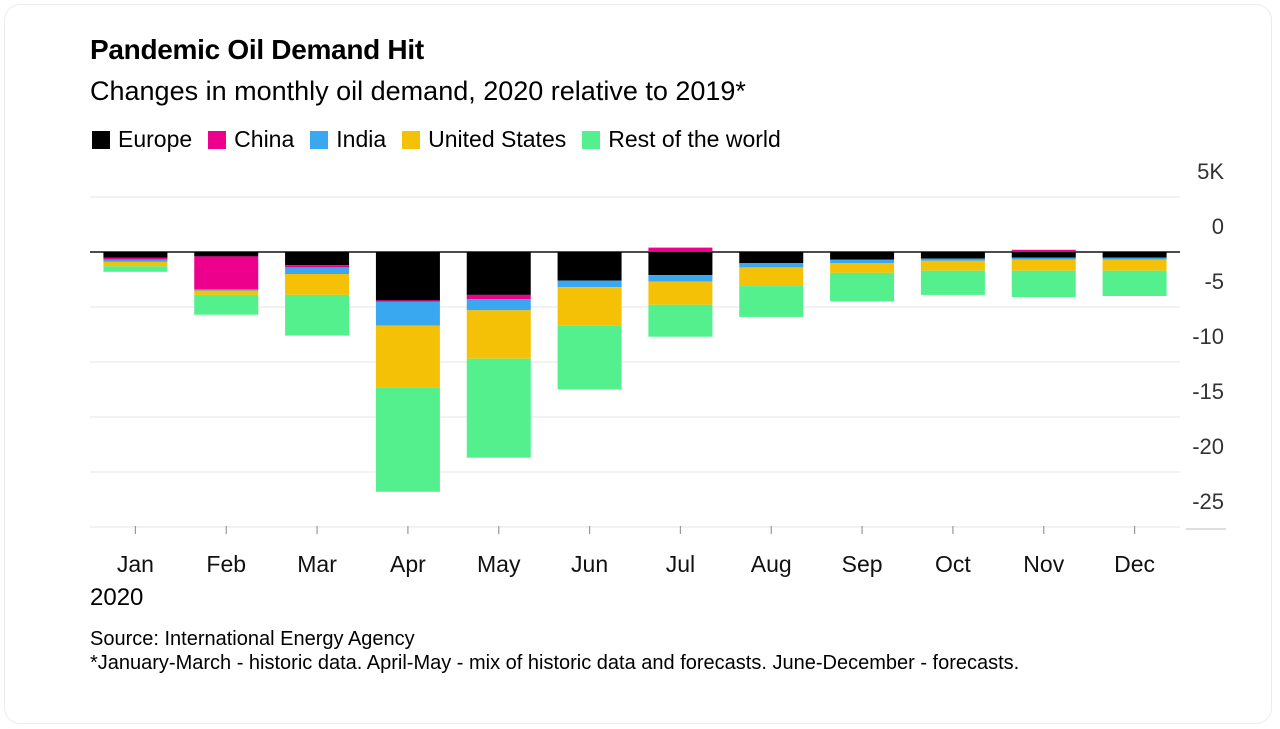 The width and height of the screenshot is (1280, 729). What do you see at coordinates (1134, 283) in the screenshot?
I see `bar-dec-rest-of-the-world` at bounding box center [1134, 283].